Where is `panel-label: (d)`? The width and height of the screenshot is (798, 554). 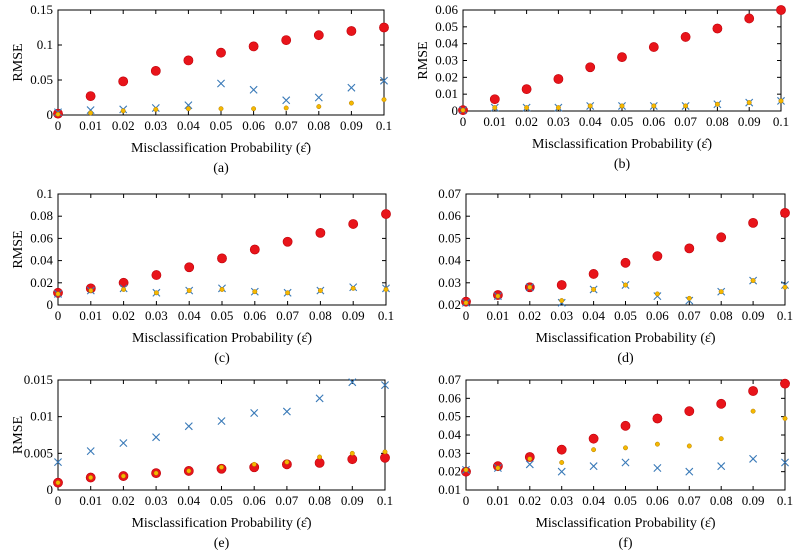
panel-label: (d) is located at coordinates (625, 358).